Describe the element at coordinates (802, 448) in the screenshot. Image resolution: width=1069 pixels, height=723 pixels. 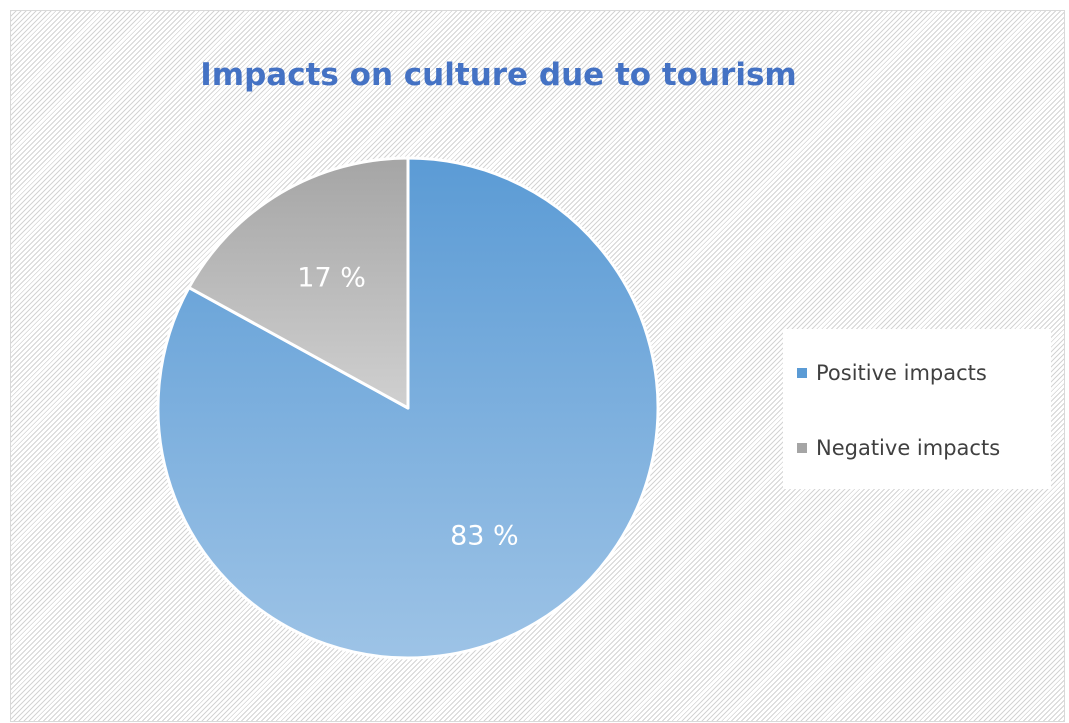
I see `legend-swatch-negative-impacts` at that location.